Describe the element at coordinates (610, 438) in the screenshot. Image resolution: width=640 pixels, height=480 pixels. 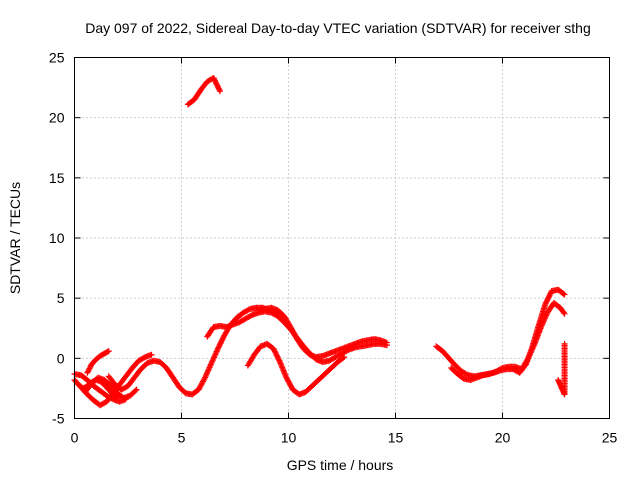
I see `x-tick-label: 25` at that location.